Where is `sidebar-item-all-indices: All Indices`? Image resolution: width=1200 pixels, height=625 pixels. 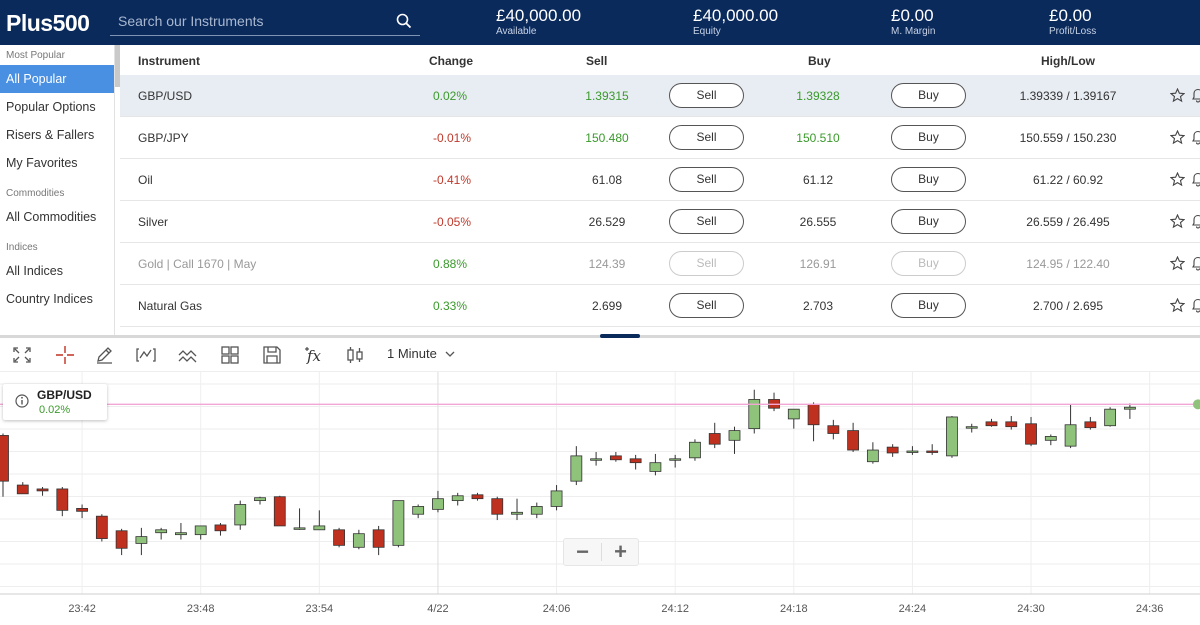
sidebar-item-all-indices: All Indices is located at coordinates (34, 271).